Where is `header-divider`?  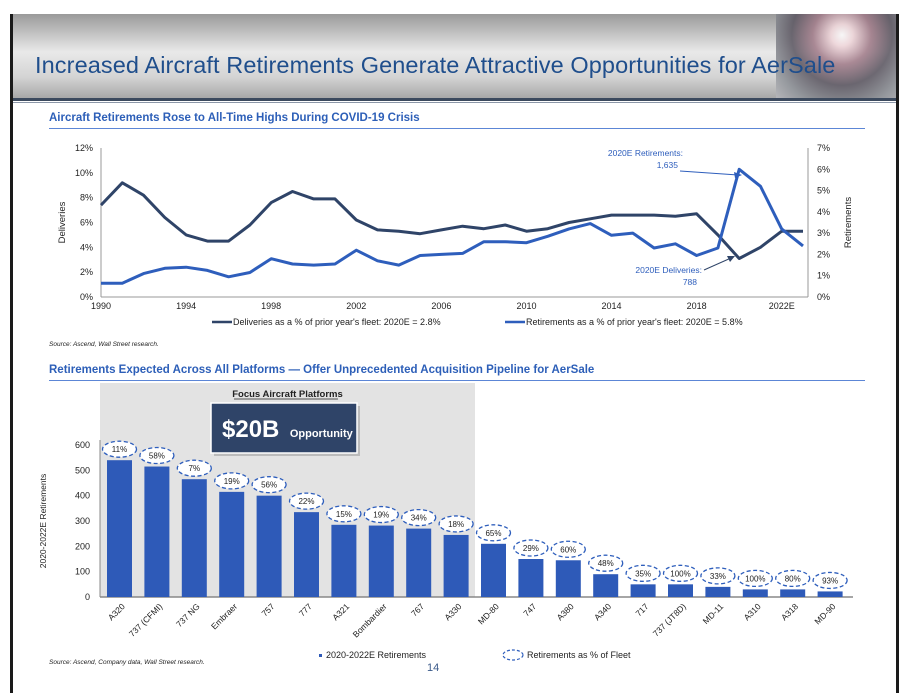 header-divider is located at coordinates (454, 99).